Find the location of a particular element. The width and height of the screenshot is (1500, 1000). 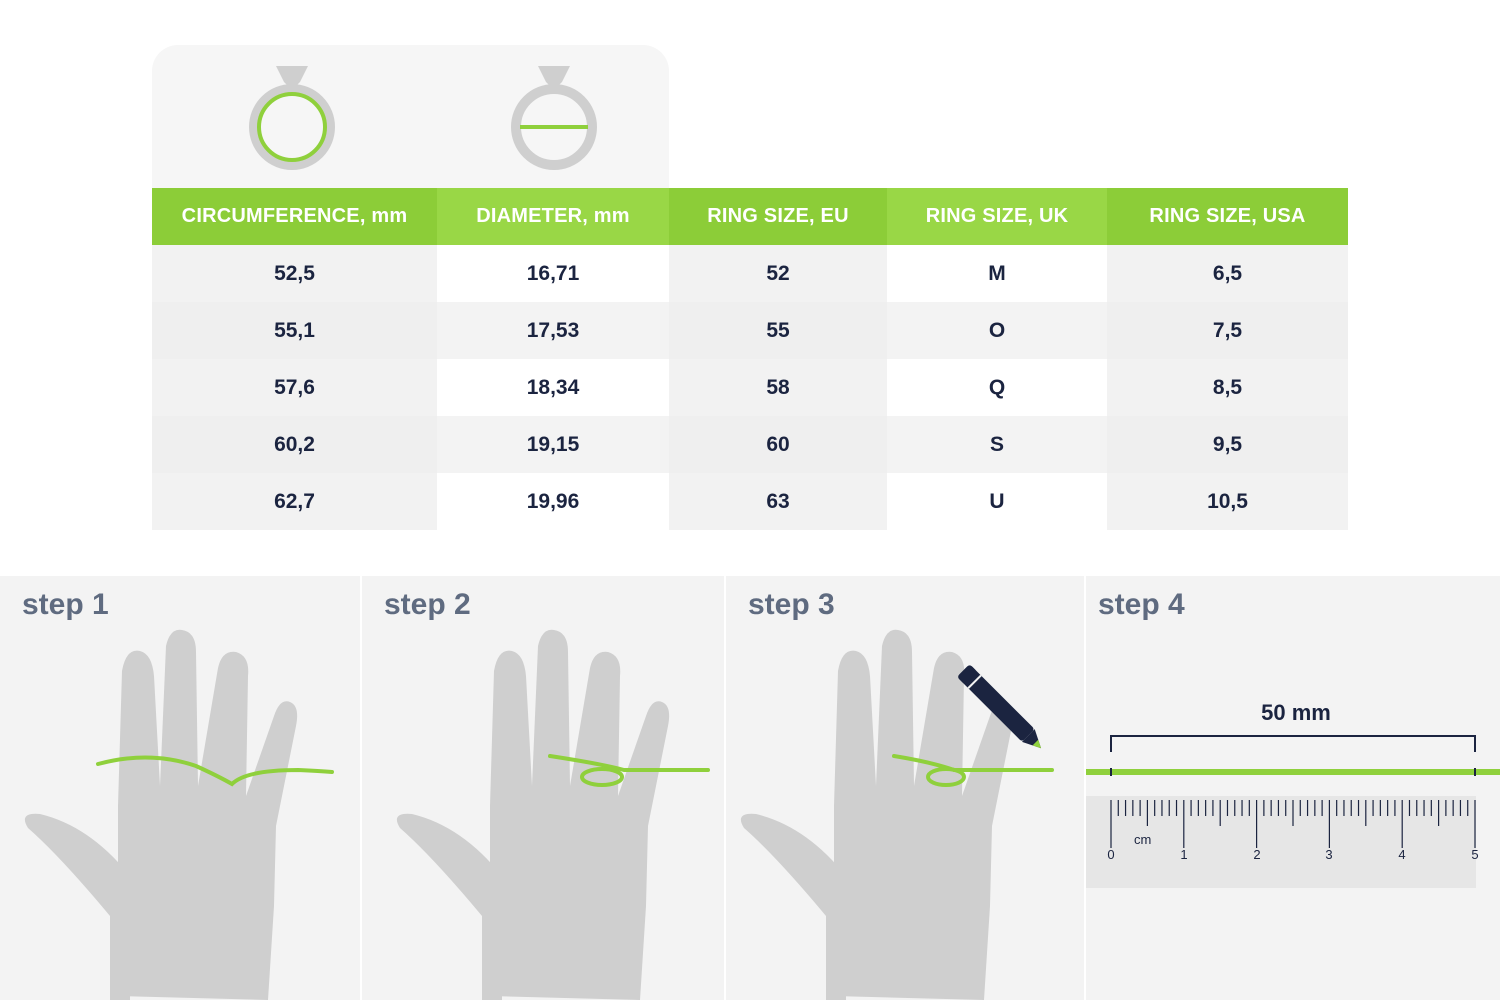

cell-size-uk: M is located at coordinates (997, 273).